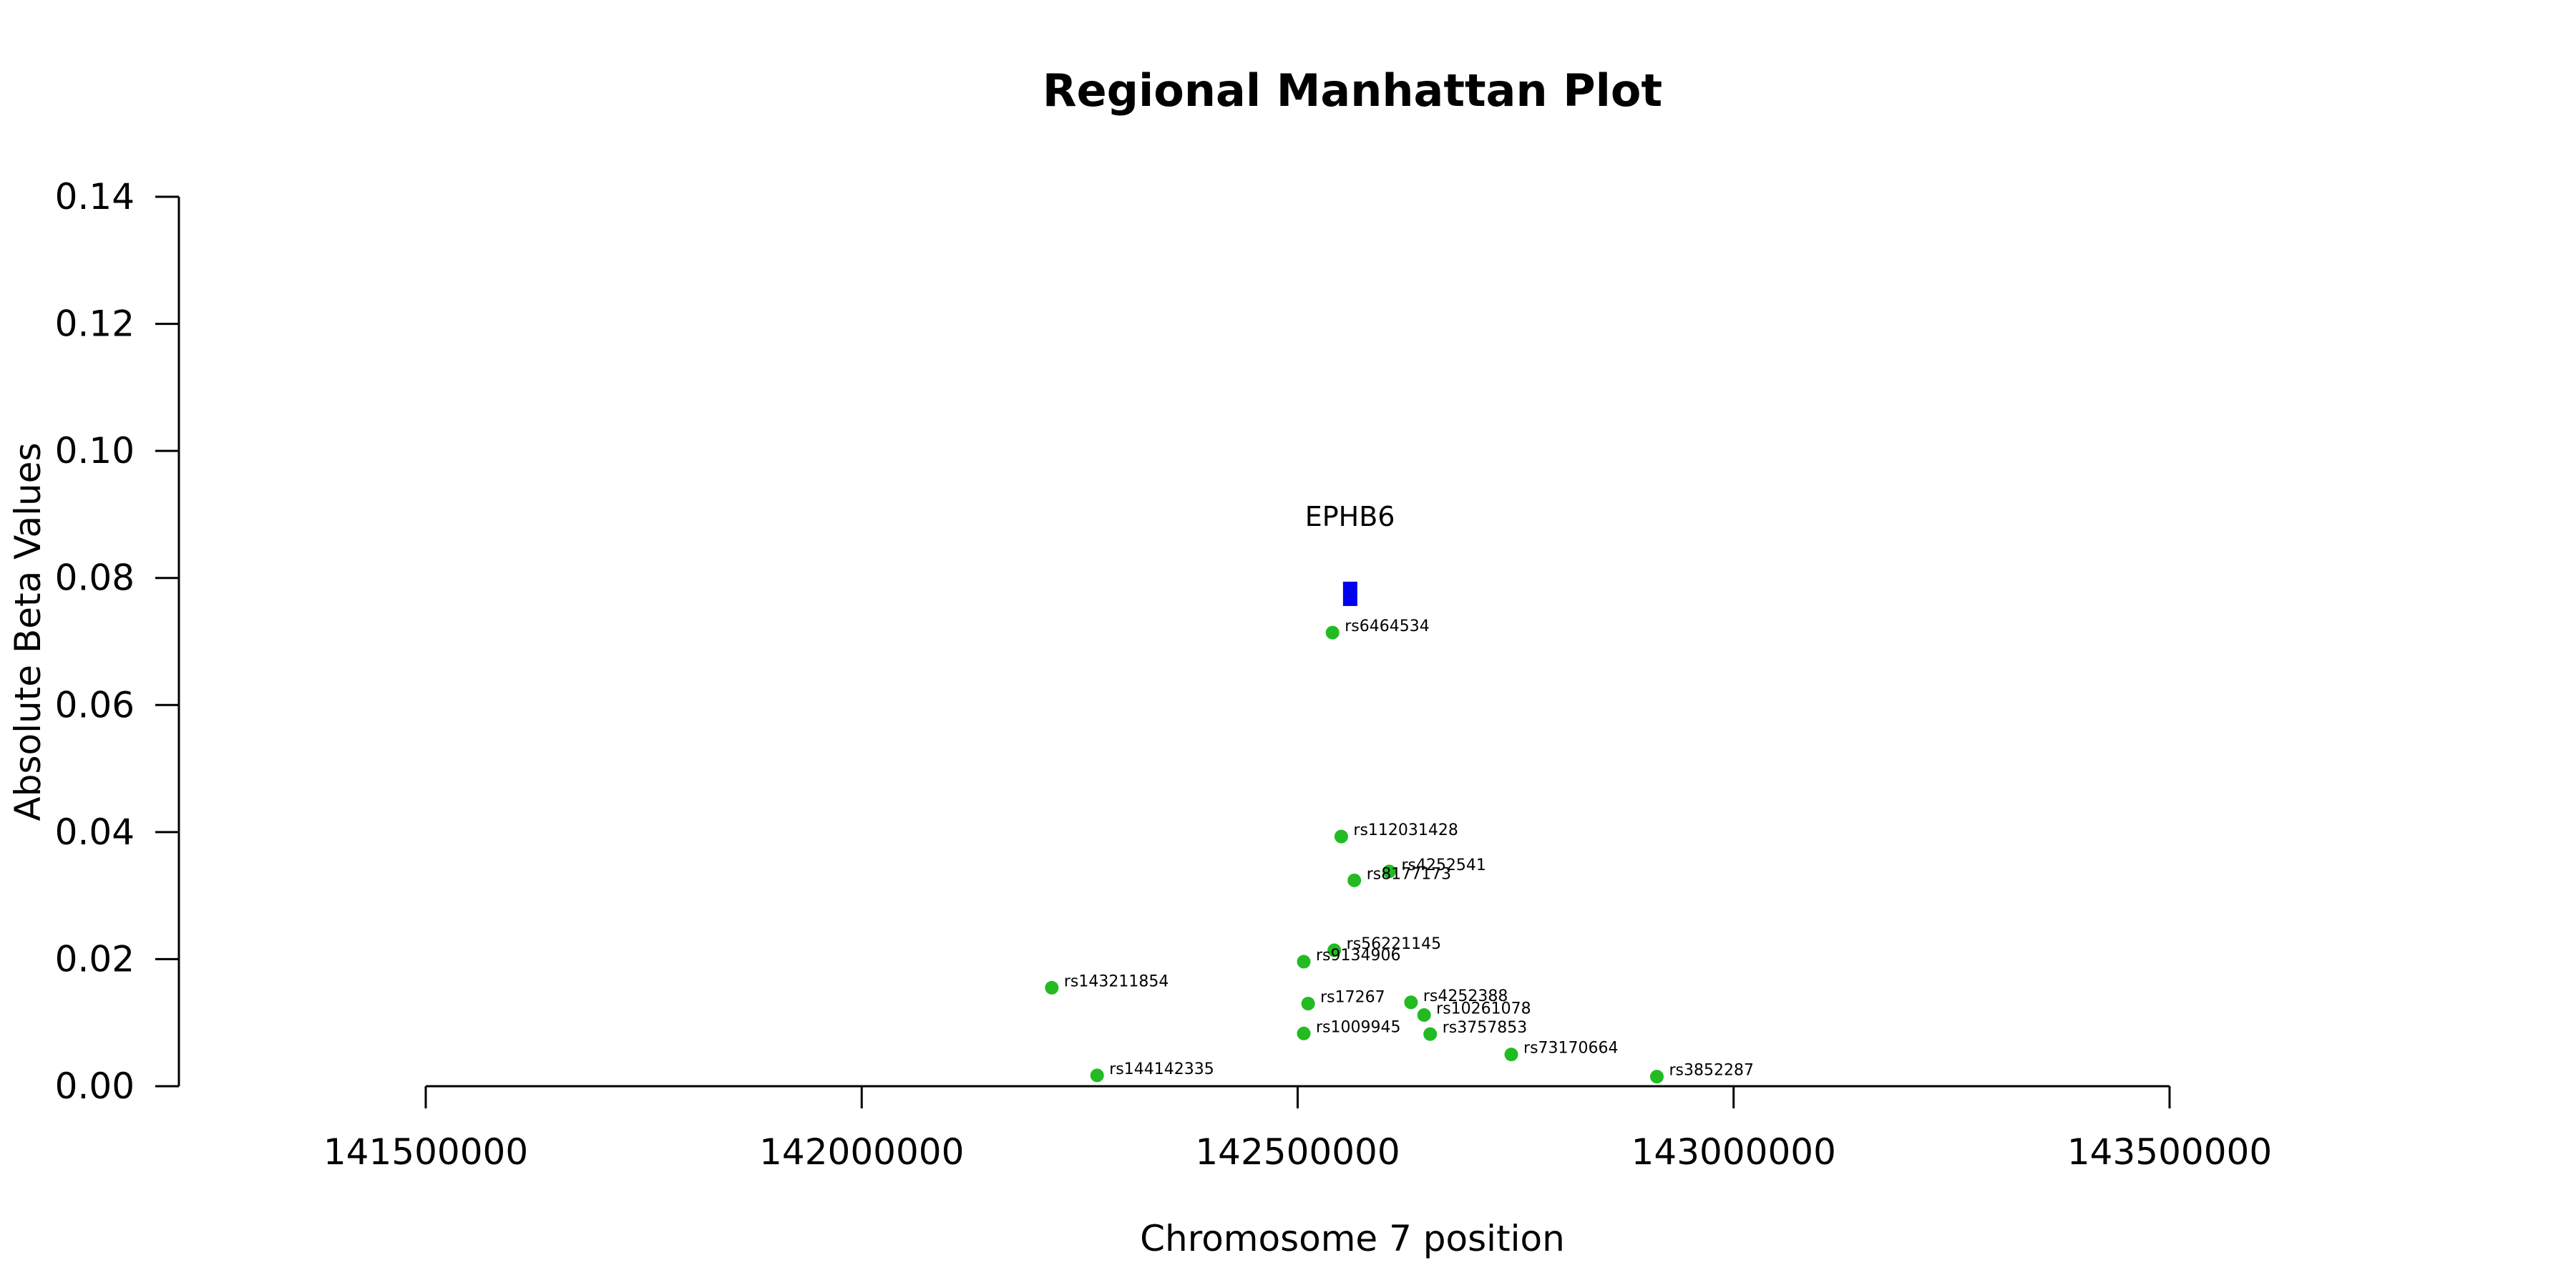  What do you see at coordinates (95, 197) in the screenshot?
I see `y-tick-label: 0.14` at bounding box center [95, 197].